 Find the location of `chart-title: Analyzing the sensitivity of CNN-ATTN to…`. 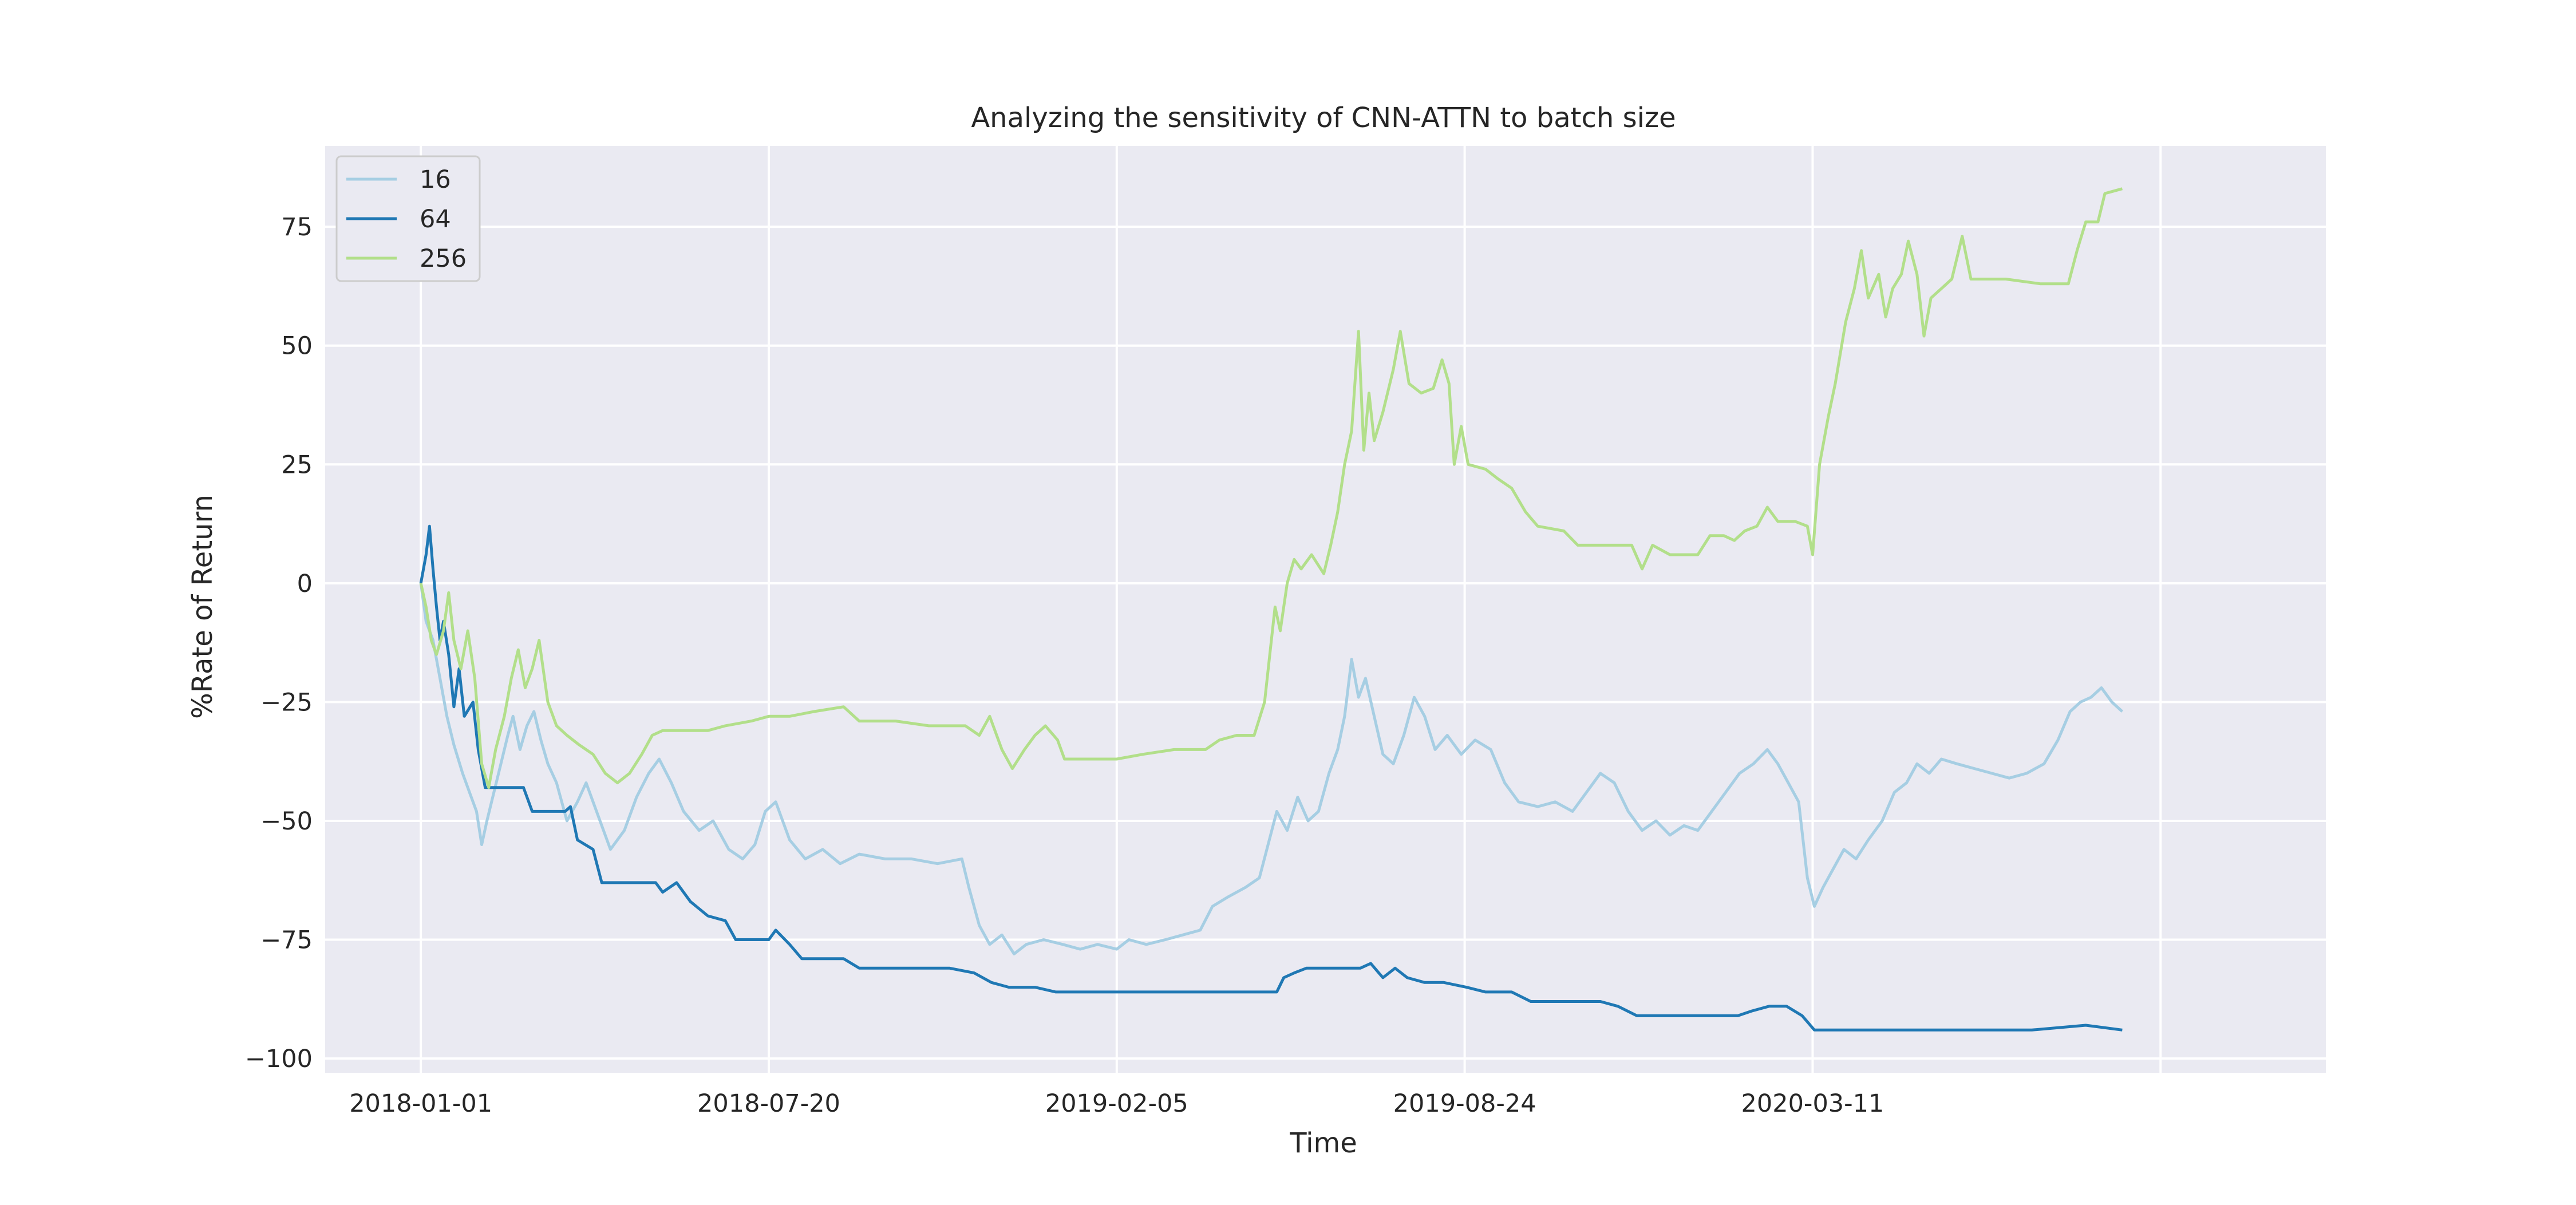

chart-title: Analyzing the sensitivity of CNN-ATTN to… is located at coordinates (1323, 118).